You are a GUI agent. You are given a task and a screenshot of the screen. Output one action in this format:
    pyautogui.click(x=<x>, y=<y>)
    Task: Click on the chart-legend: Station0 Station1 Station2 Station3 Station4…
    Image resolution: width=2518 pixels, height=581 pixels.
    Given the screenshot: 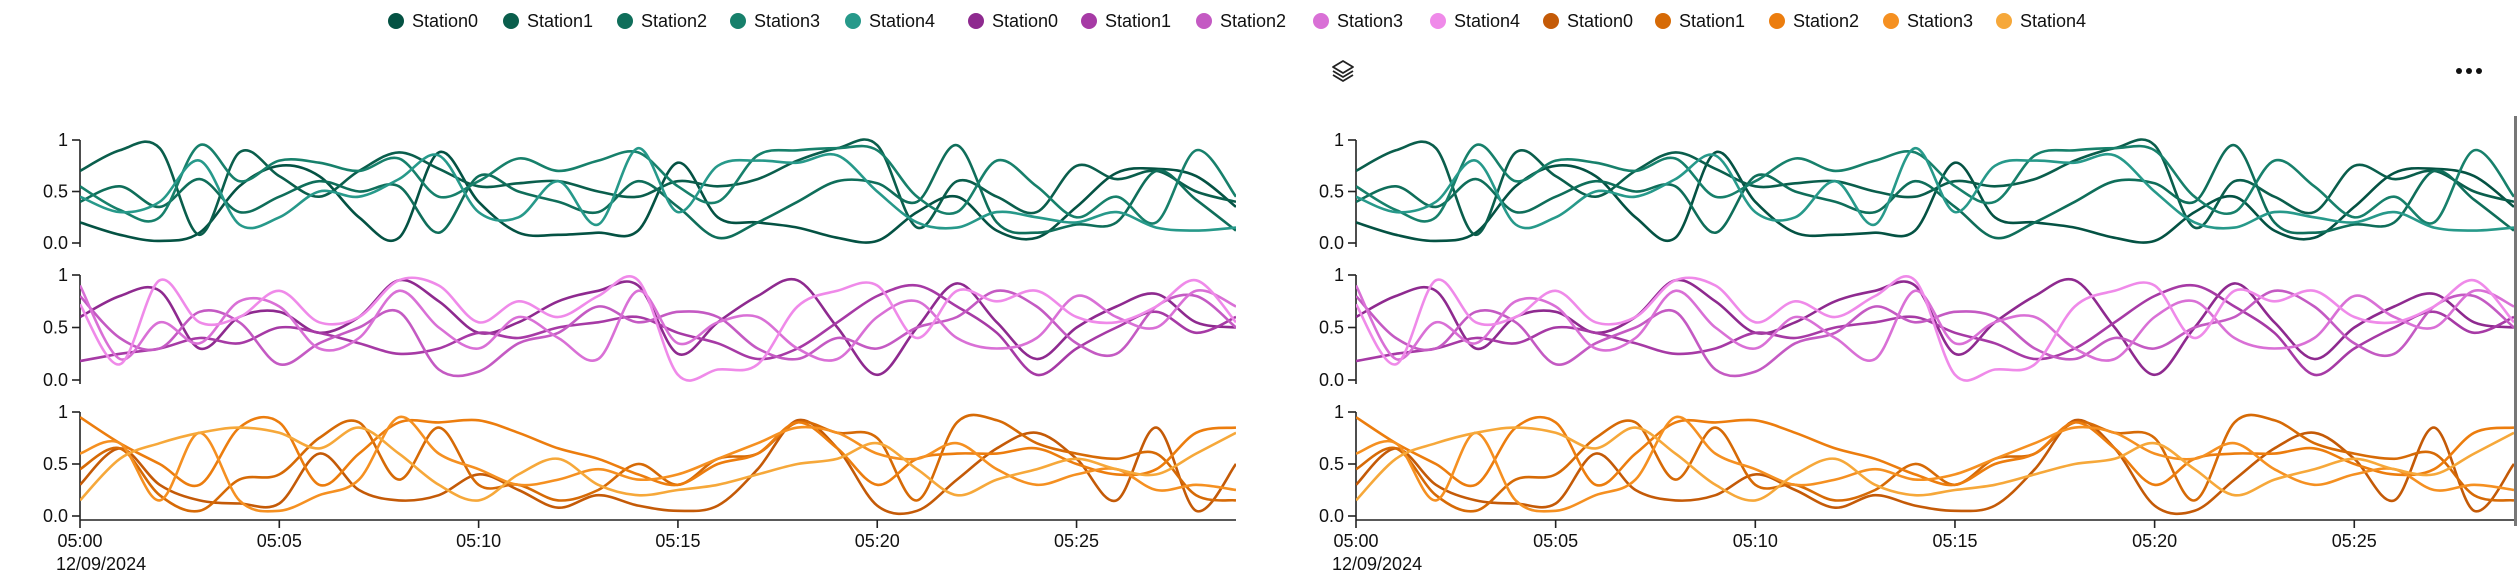 What is the action you would take?
    pyautogui.click(x=1259, y=23)
    